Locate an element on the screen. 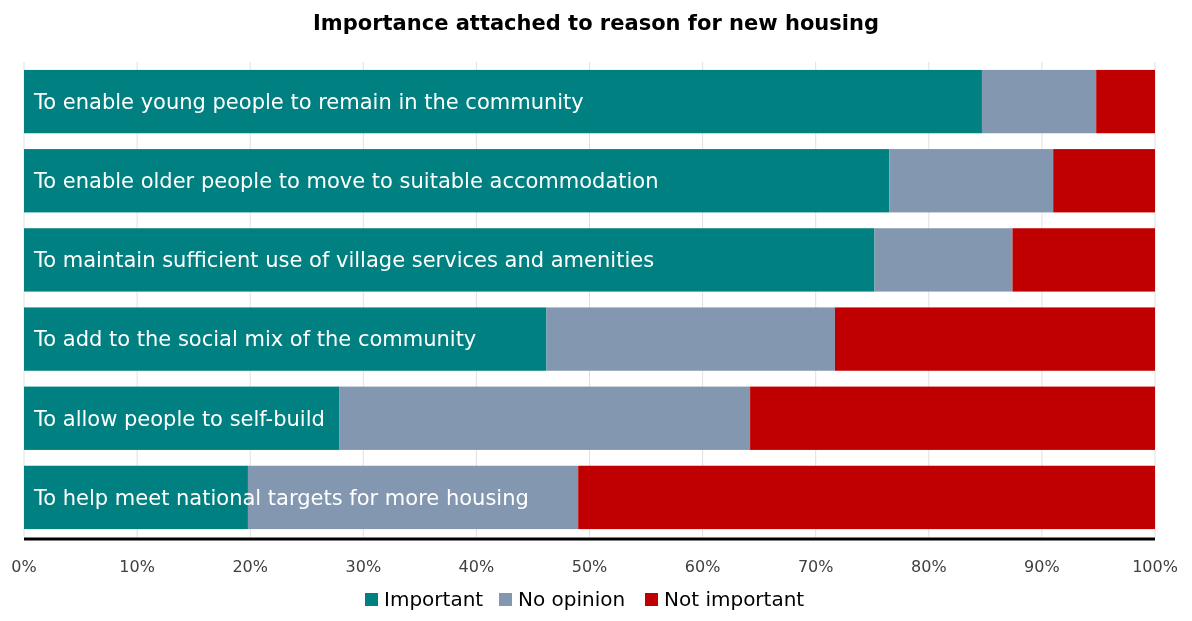  x-tick-label: 0% is located at coordinates (24, 566).